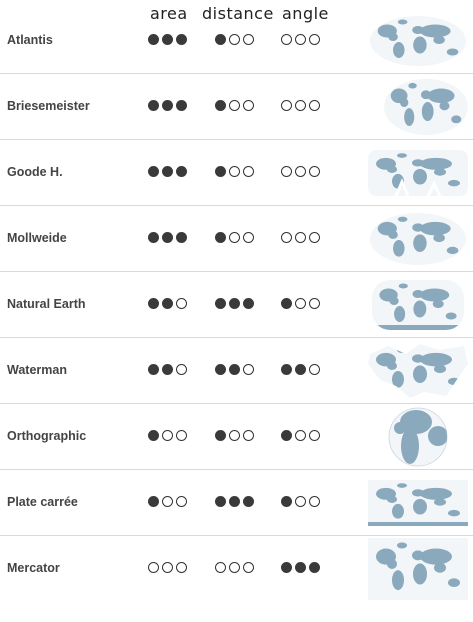 The height and width of the screenshot is (622, 473). I want to click on projection-name: Waterman, so click(37, 370).